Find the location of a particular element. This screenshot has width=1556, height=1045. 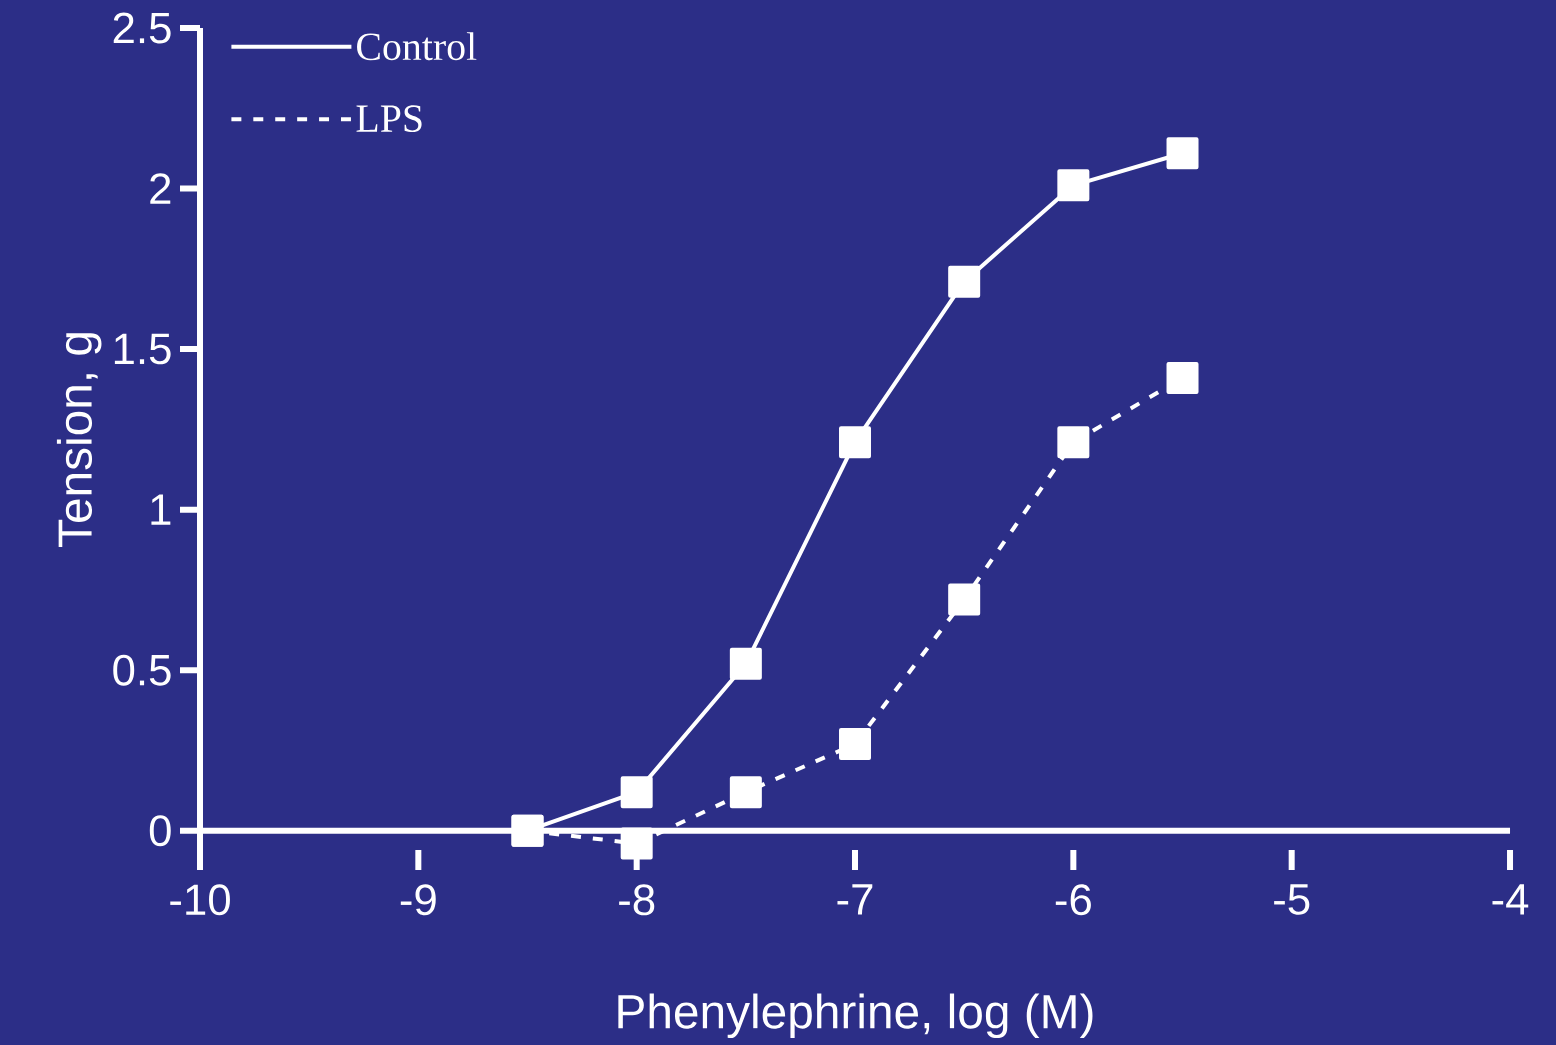

legend-label: Control is located at coordinates (417, 46).